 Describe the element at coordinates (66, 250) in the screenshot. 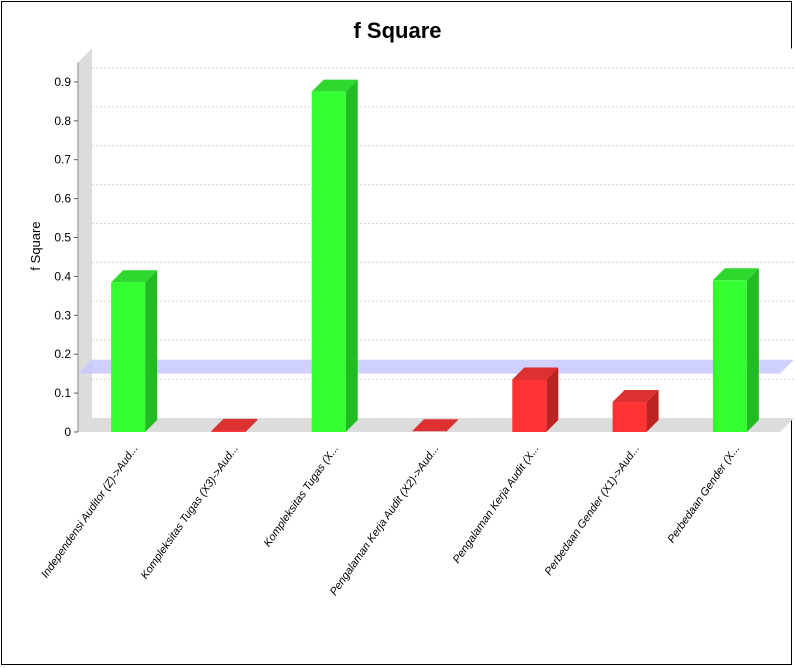

I see `y-axis: 0 0.1 0.2 0.3 0.4 0.5 0.6 0.7 0.8 0.9` at that location.